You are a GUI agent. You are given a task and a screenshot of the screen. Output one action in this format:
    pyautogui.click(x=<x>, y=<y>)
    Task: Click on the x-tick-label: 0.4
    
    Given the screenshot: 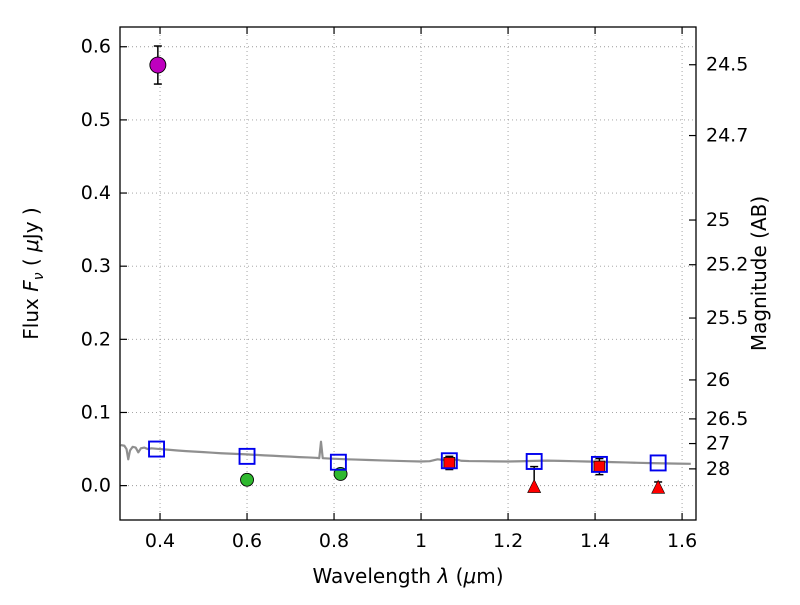 What is the action you would take?
    pyautogui.click(x=160, y=541)
    